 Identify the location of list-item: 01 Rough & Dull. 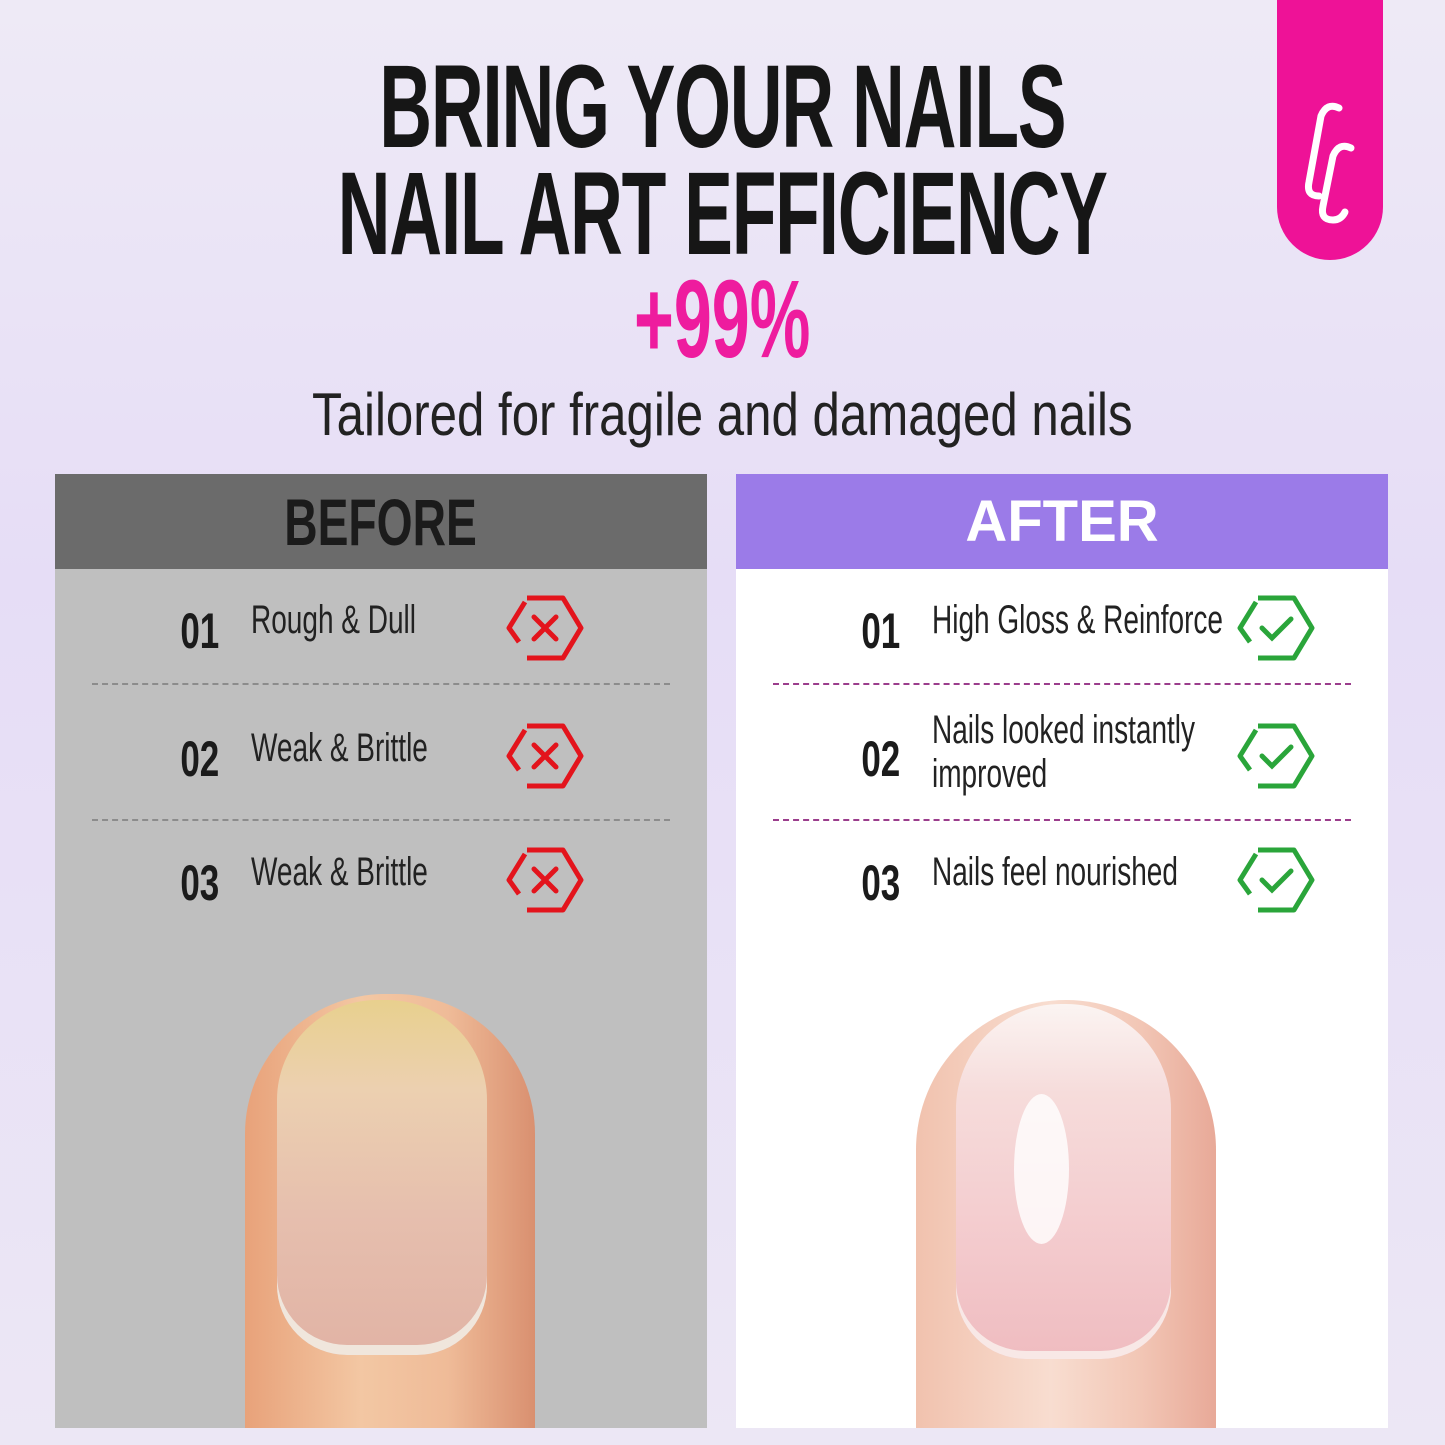
(381, 628).